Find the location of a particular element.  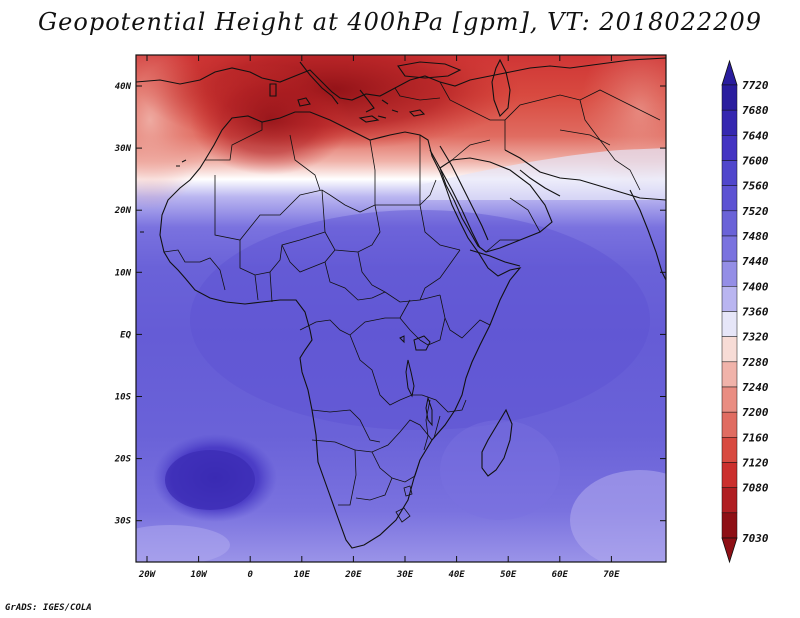

lon-label: 40E is located at coordinates (456, 575).